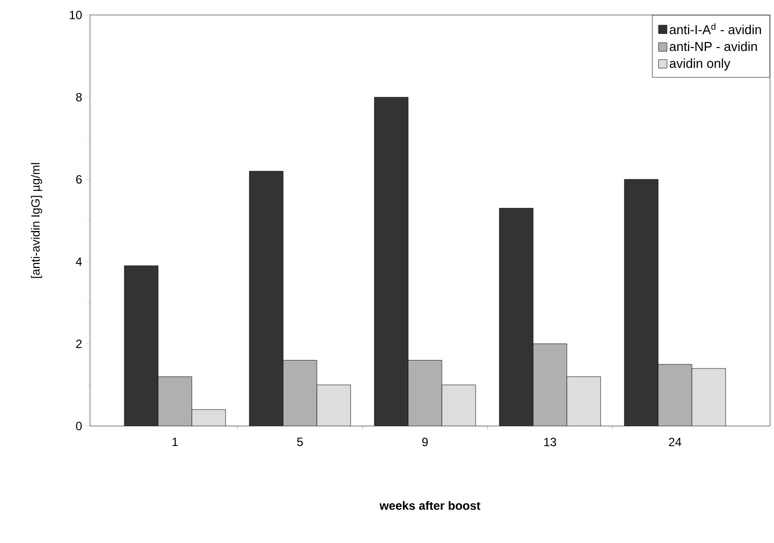 The height and width of the screenshot is (543, 774). Describe the element at coordinates (700, 64) in the screenshot. I see `legend-label: avidin only` at that location.